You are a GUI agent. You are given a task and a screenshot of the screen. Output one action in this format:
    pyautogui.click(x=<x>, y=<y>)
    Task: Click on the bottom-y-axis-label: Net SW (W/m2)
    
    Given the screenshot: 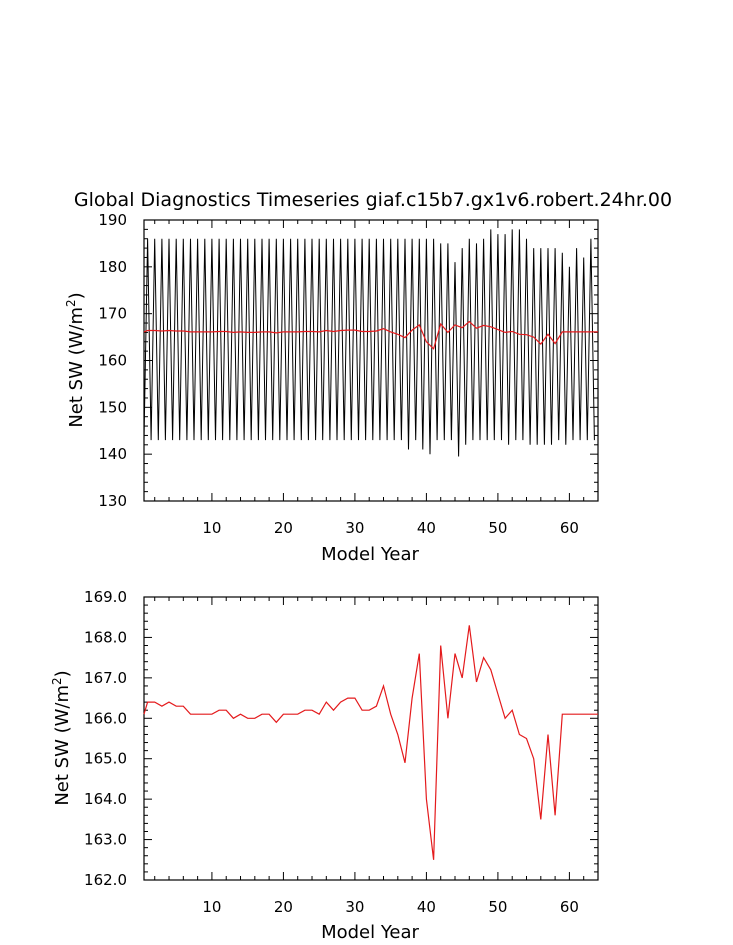 What is the action you would take?
    pyautogui.click(x=61, y=737)
    